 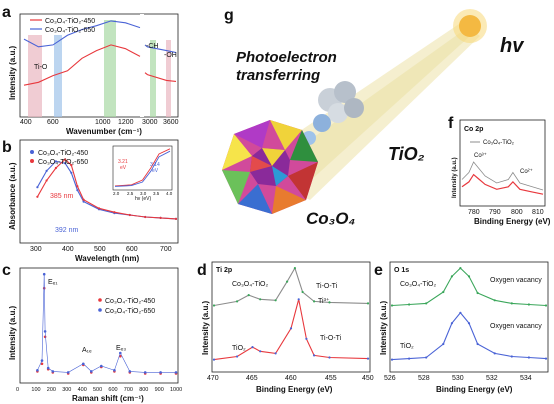 I want to click on panel-b-inset-ann-3: 3.14, so click(x=155, y=165).